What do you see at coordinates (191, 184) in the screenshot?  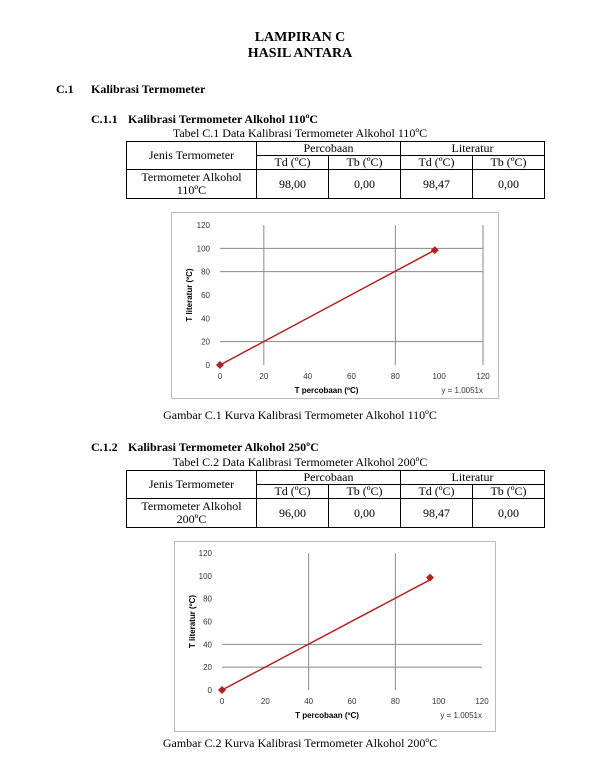 I see `cell-jenis: Termometer Alkohol 110ºC` at bounding box center [191, 184].